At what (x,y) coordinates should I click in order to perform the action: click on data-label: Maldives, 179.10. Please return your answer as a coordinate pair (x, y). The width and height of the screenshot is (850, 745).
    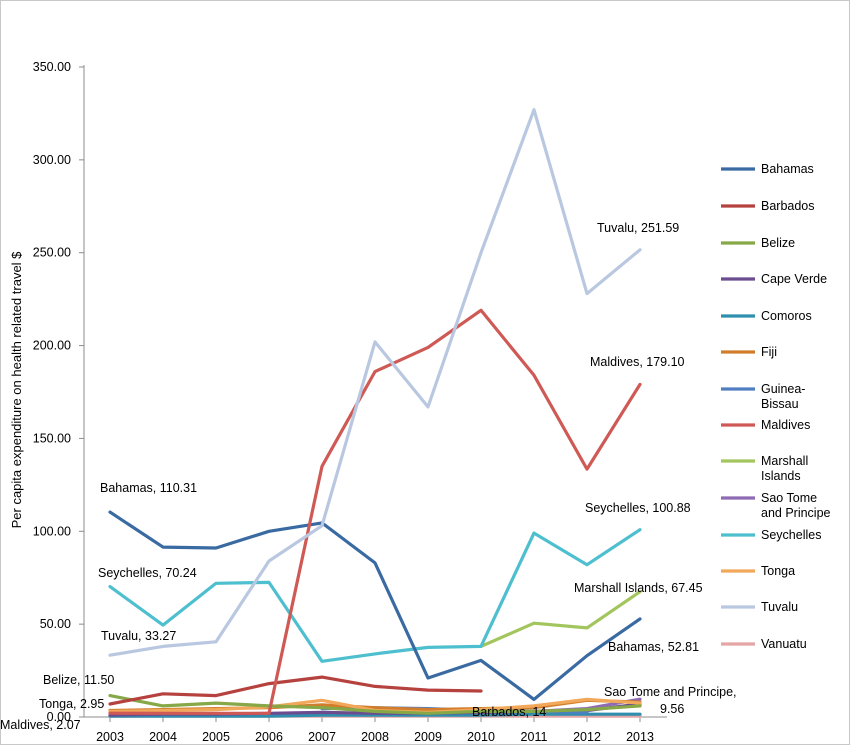
    Looking at the image, I should click on (637, 362).